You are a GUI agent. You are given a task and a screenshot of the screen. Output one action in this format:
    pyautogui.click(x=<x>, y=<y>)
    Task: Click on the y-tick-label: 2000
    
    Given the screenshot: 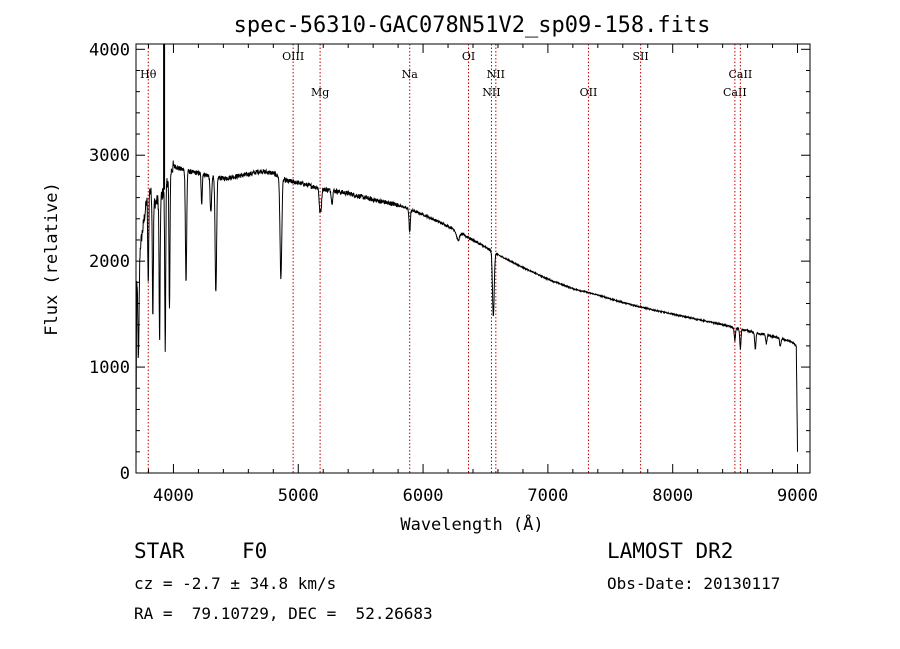 What is the action you would take?
    pyautogui.click(x=109, y=262)
    